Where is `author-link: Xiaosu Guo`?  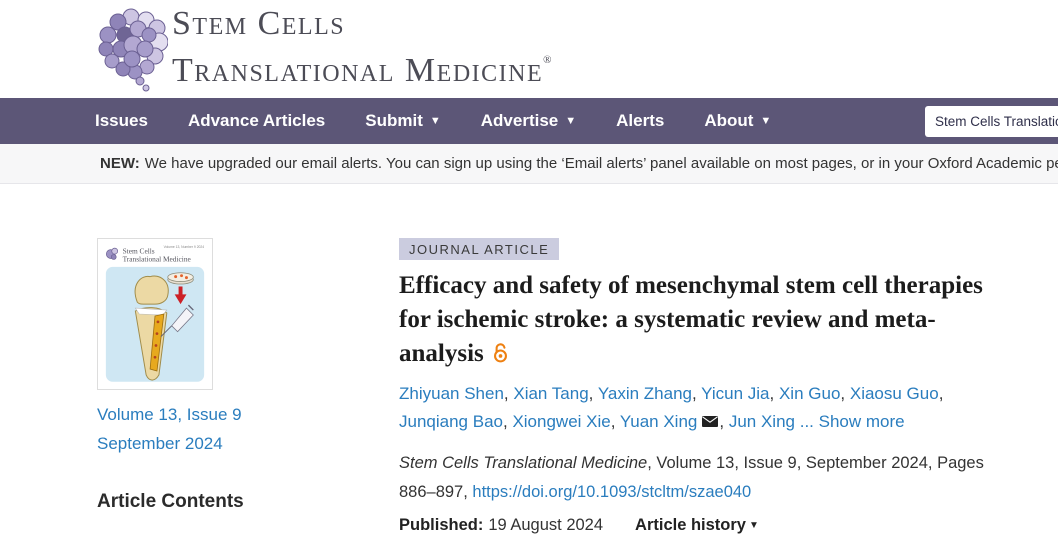
author-link: Xiaosu Guo is located at coordinates (894, 393).